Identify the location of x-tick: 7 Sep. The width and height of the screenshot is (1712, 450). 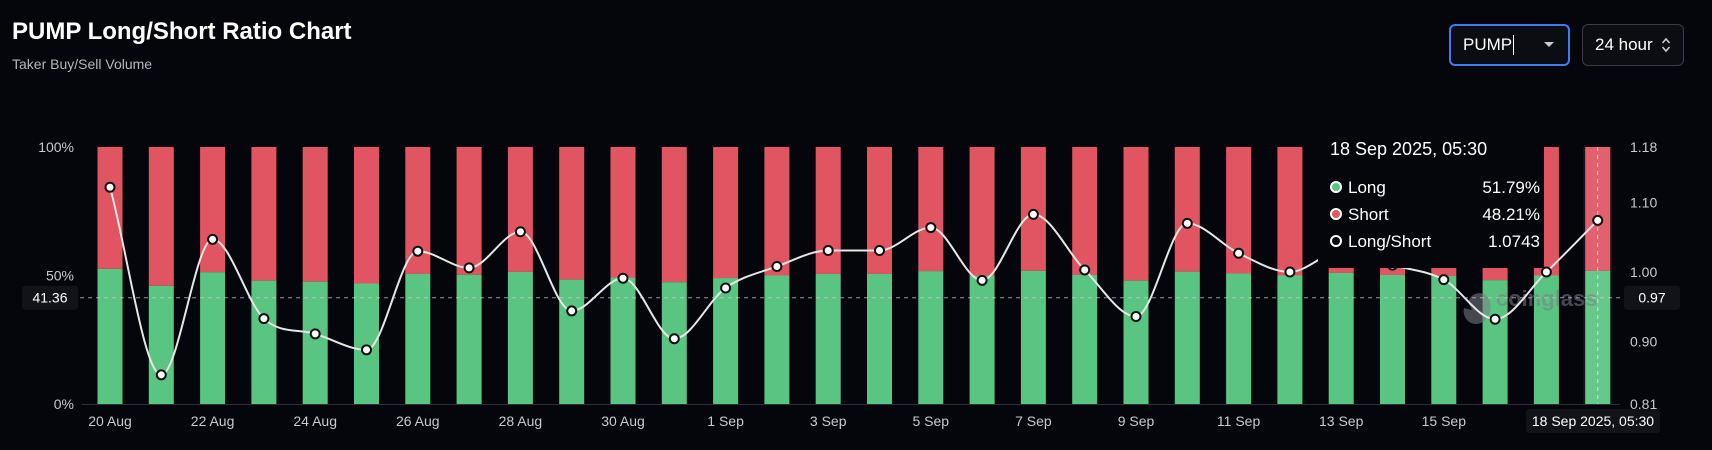
(1033, 421).